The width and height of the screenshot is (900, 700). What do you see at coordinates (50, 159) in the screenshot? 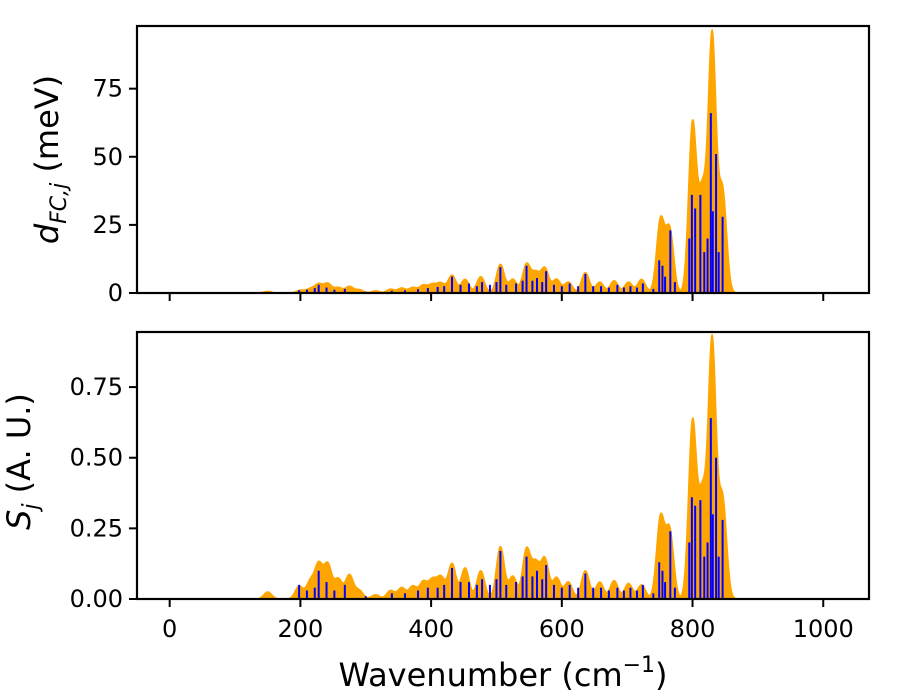
I see `top-y-axis-label: dFC,j (meV)` at bounding box center [50, 159].